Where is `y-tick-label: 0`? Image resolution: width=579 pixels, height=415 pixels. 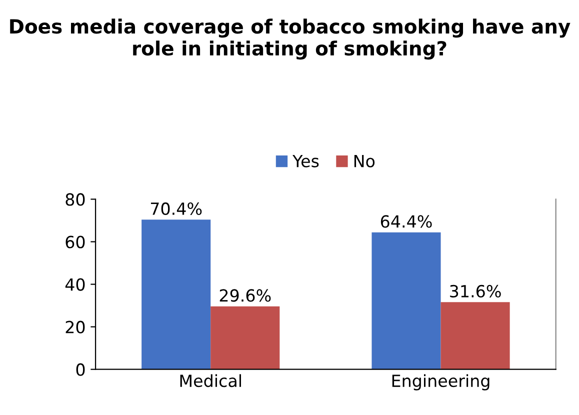
y-tick-label: 0 is located at coordinates (80, 369).